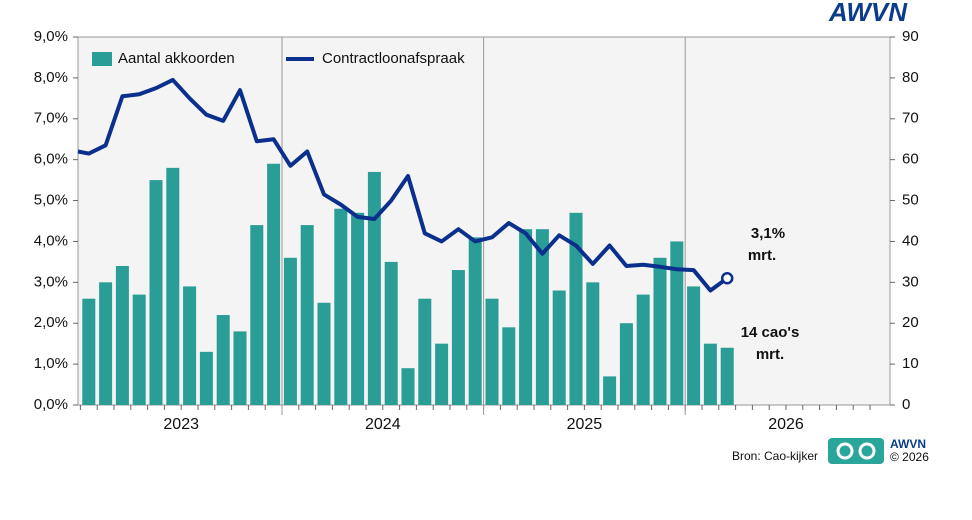 The image size is (972, 520). What do you see at coordinates (51, 159) in the screenshot?
I see `y-tick-label: 6,0%` at bounding box center [51, 159].